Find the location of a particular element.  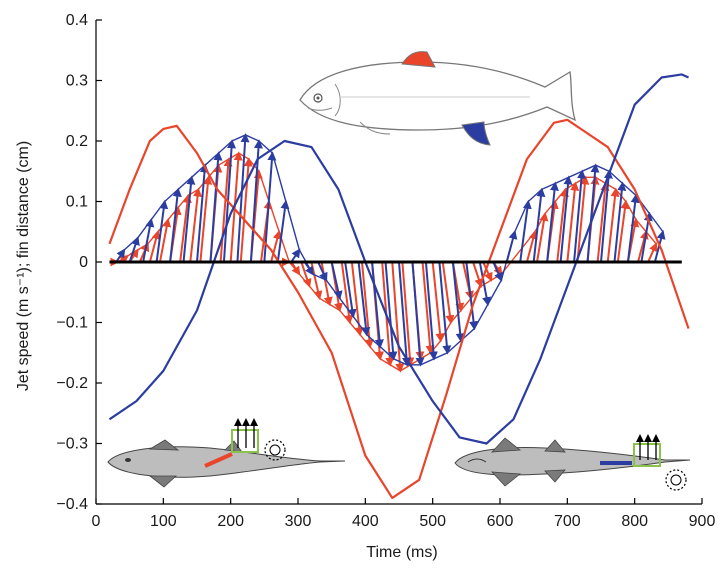

y-tick-label: −0.2 is located at coordinates (72, 383).